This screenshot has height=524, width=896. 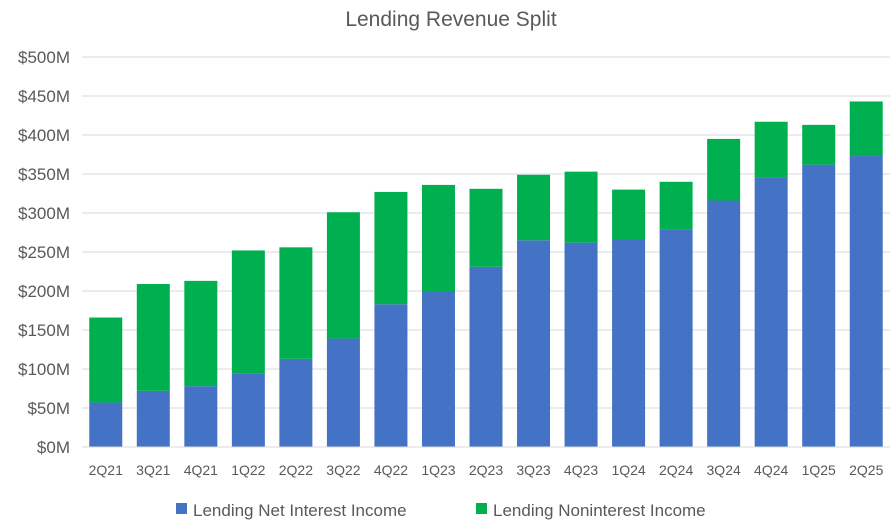 What do you see at coordinates (153, 470) in the screenshot?
I see `x-tick-label: 3Q21` at bounding box center [153, 470].